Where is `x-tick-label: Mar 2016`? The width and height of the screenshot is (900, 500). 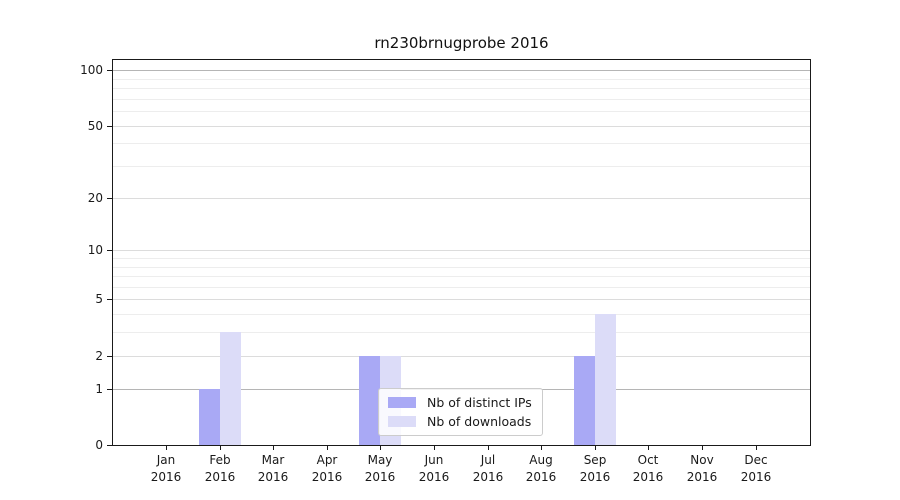
x-tick-label: Mar 2016 is located at coordinates (273, 469).